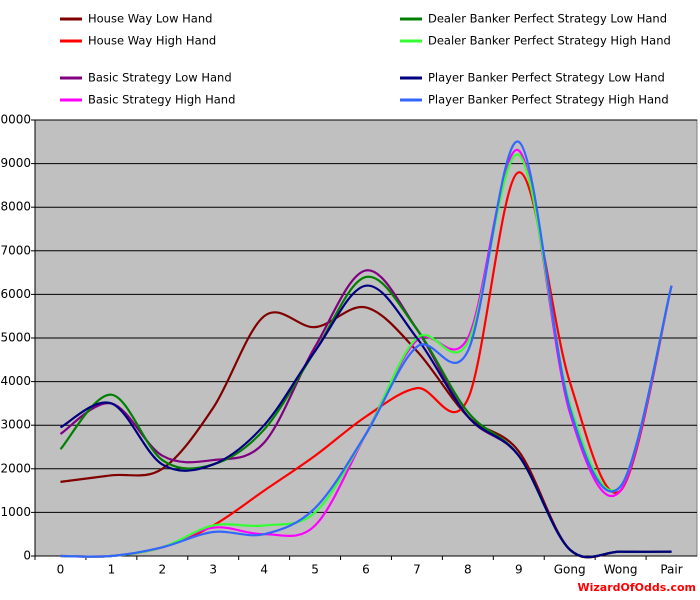 Image resolution: width=700 pixels, height=600 pixels. I want to click on legend-label: Dealer Banker Perfect Strategy High Hand, so click(549, 41).